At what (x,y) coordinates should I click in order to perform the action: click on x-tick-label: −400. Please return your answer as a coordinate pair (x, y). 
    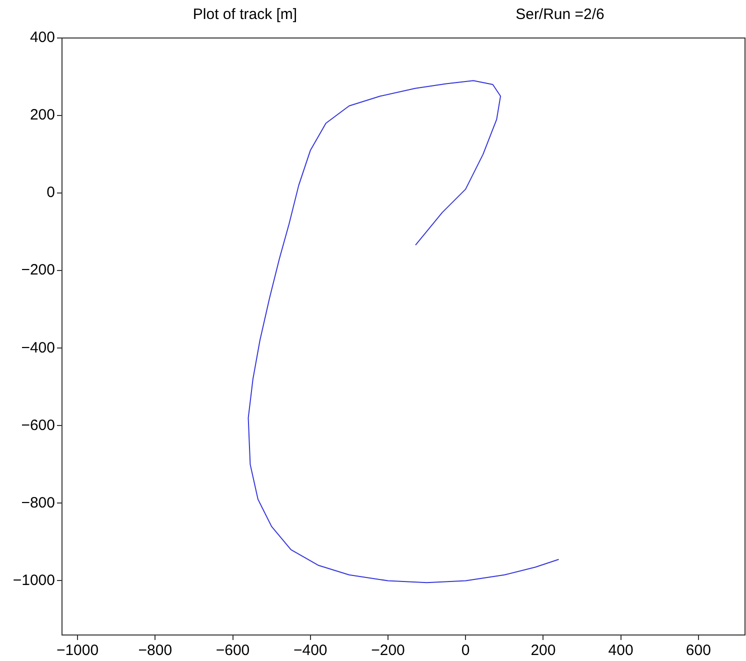
    Looking at the image, I should click on (310, 651).